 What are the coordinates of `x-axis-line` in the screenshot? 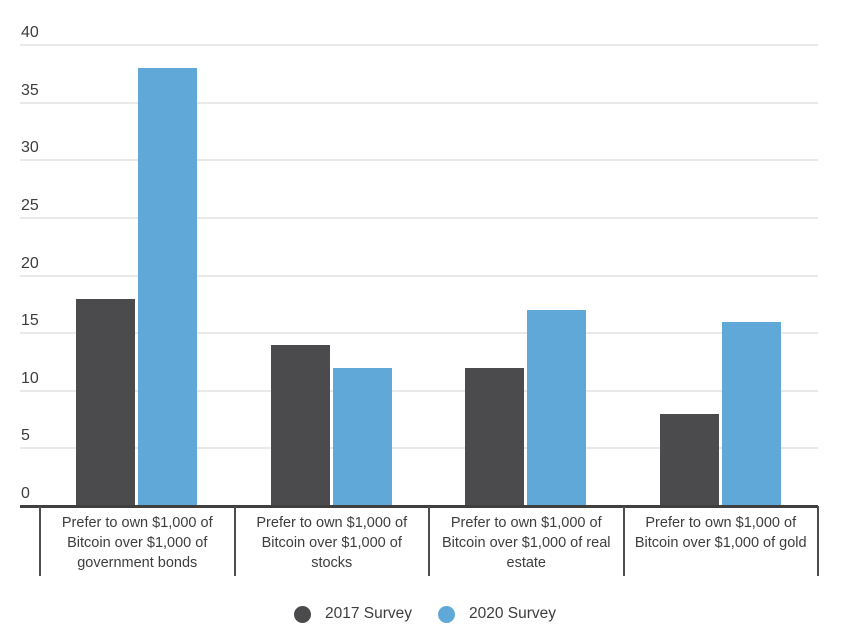 It's located at (419, 506).